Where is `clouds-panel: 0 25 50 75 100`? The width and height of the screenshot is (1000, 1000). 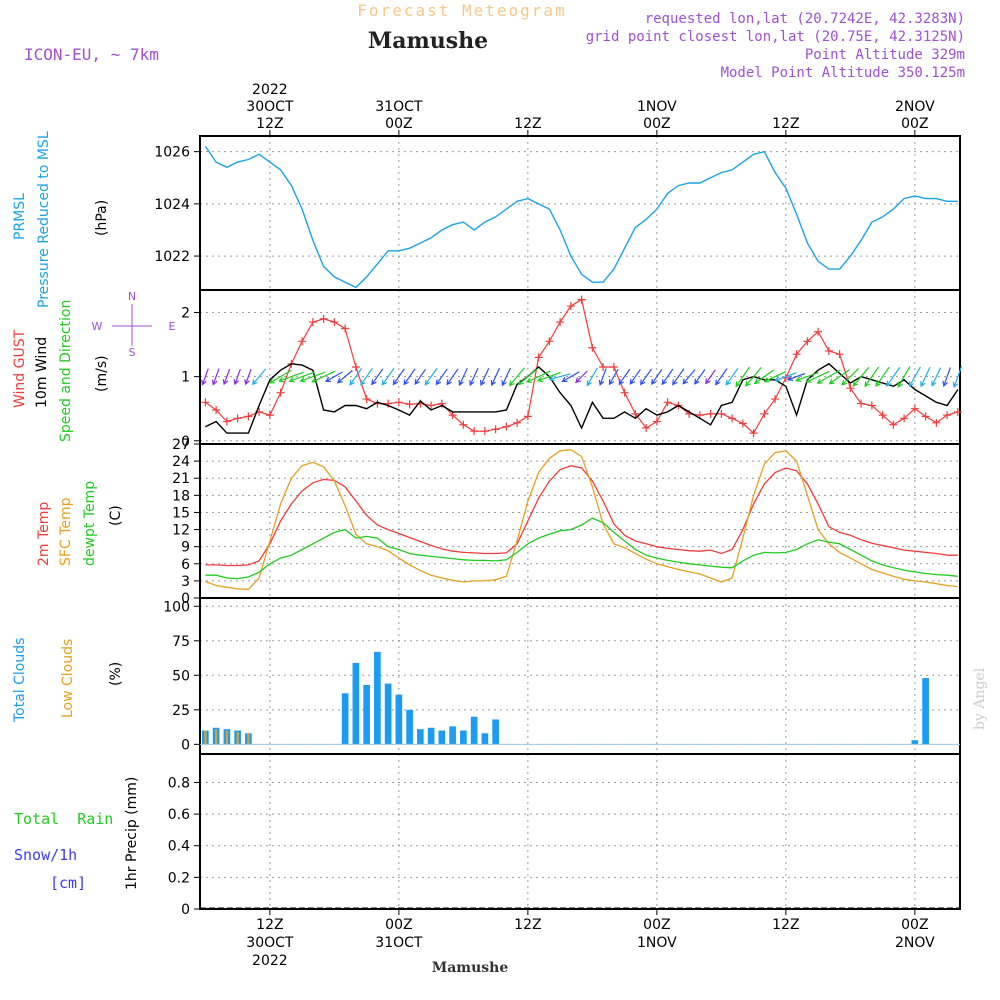 clouds-panel: 0 25 50 75 100 is located at coordinates (562, 676).